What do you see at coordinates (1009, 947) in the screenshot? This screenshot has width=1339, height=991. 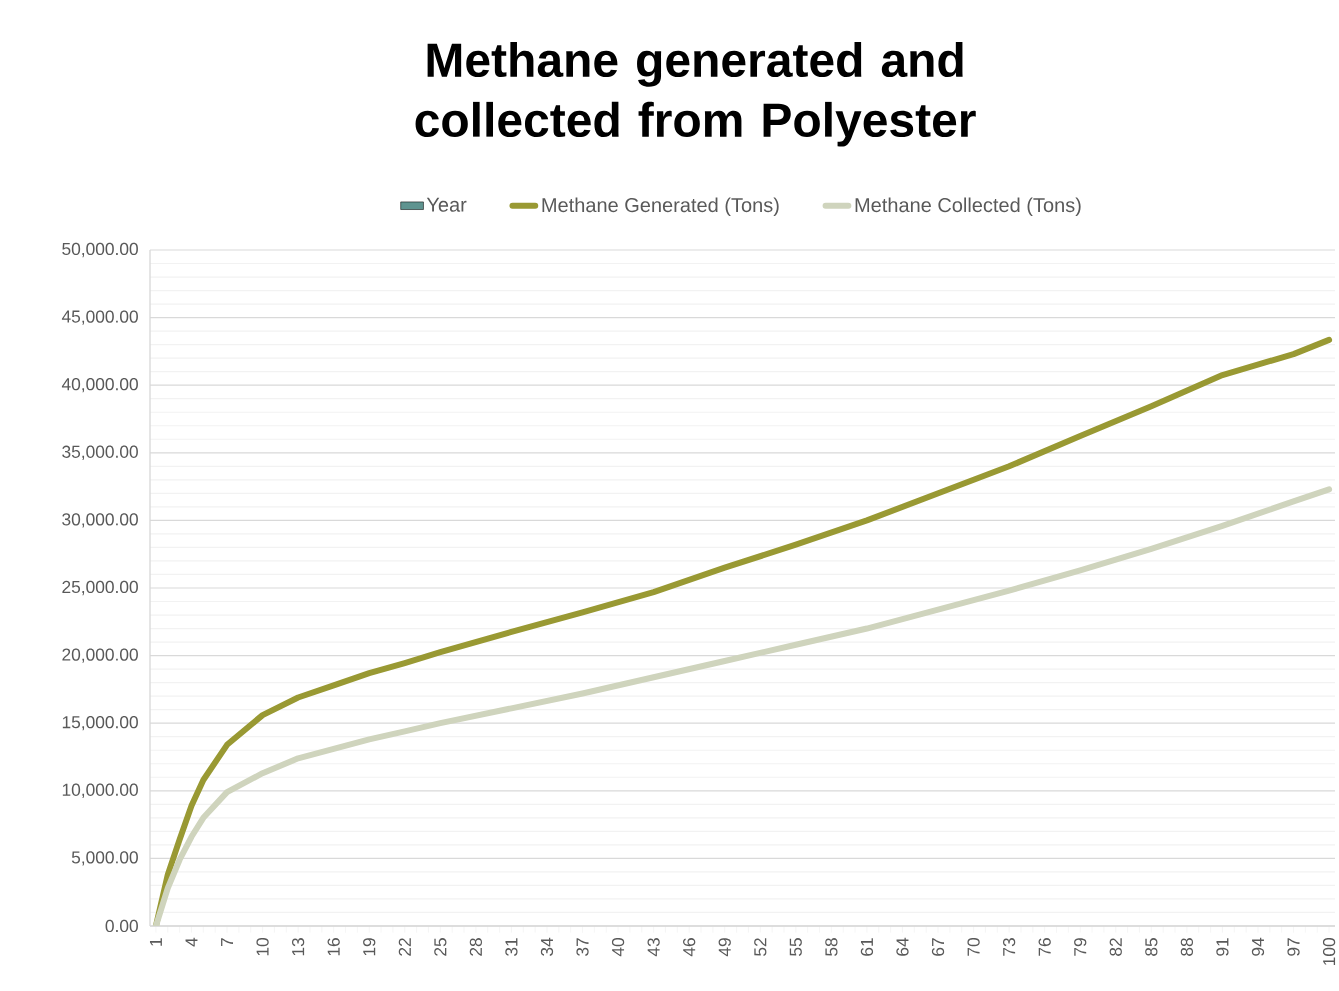 I see `x-tick-label: 73` at bounding box center [1009, 947].